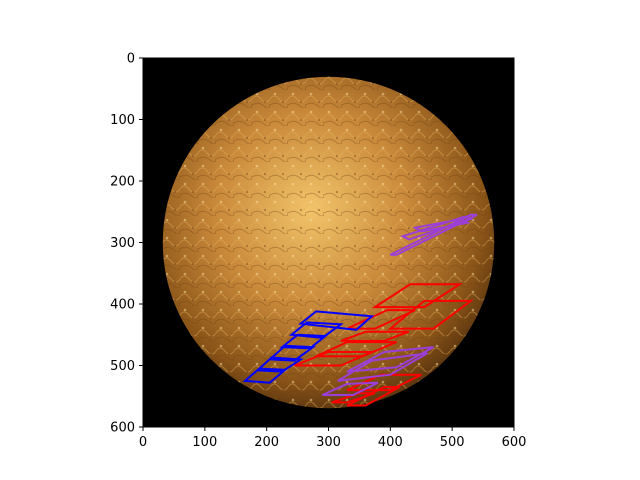 The height and width of the screenshot is (480, 640). What do you see at coordinates (122, 182) in the screenshot?
I see `y-tick-label: 200` at bounding box center [122, 182].